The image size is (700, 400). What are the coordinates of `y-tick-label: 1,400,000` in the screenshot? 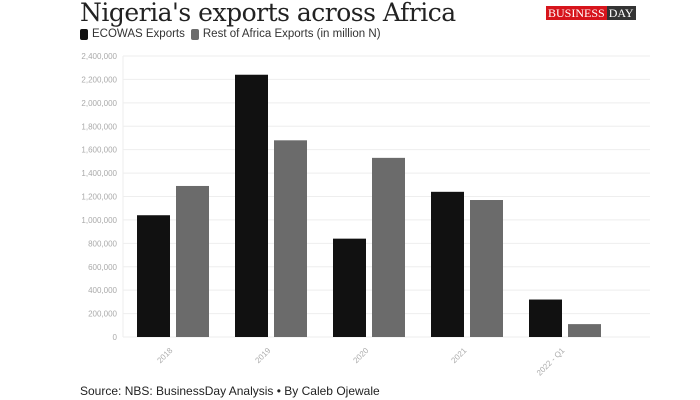 It's located at (99, 173).